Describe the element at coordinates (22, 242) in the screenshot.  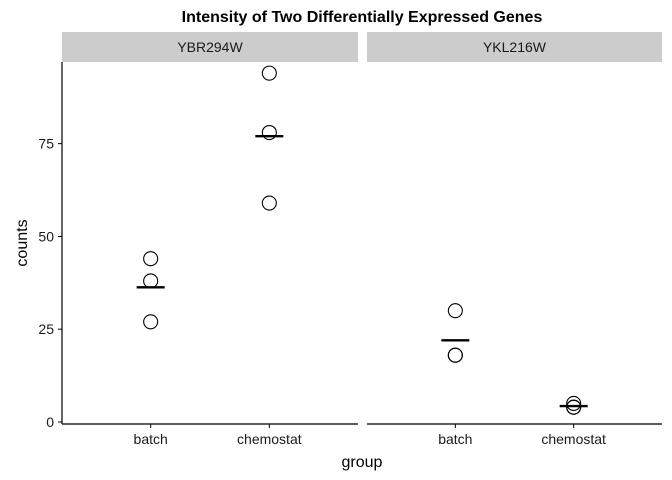
I see `y-axis-title: counts` at that location.